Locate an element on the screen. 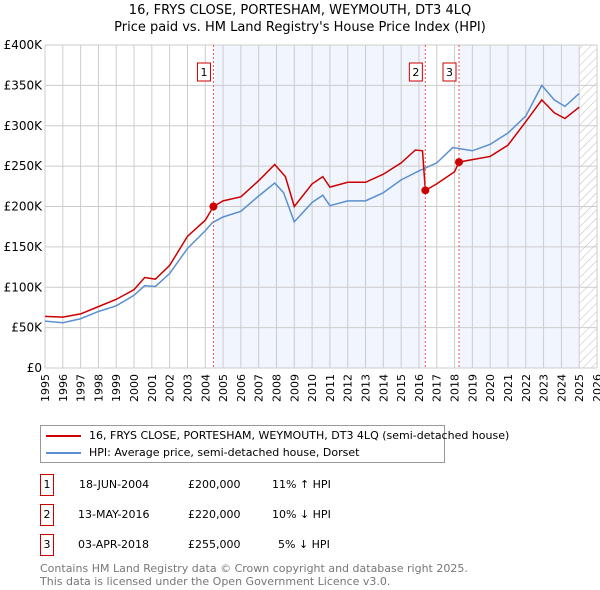  sale-hpi: 11% ↑ HPI is located at coordinates (301, 484).